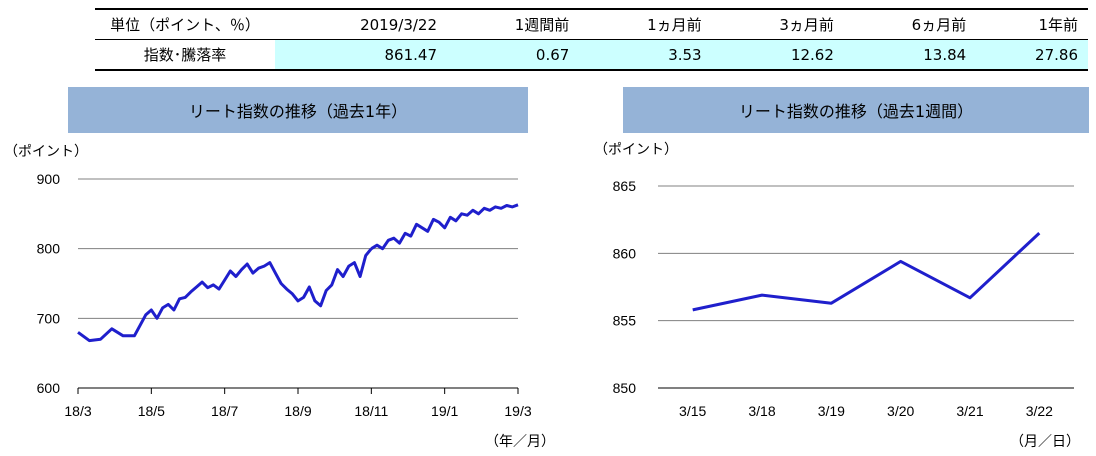 This screenshot has height=456, width=1096. Describe the element at coordinates (969, 411) in the screenshot. I see `x-tick-label: 3/21` at that location.